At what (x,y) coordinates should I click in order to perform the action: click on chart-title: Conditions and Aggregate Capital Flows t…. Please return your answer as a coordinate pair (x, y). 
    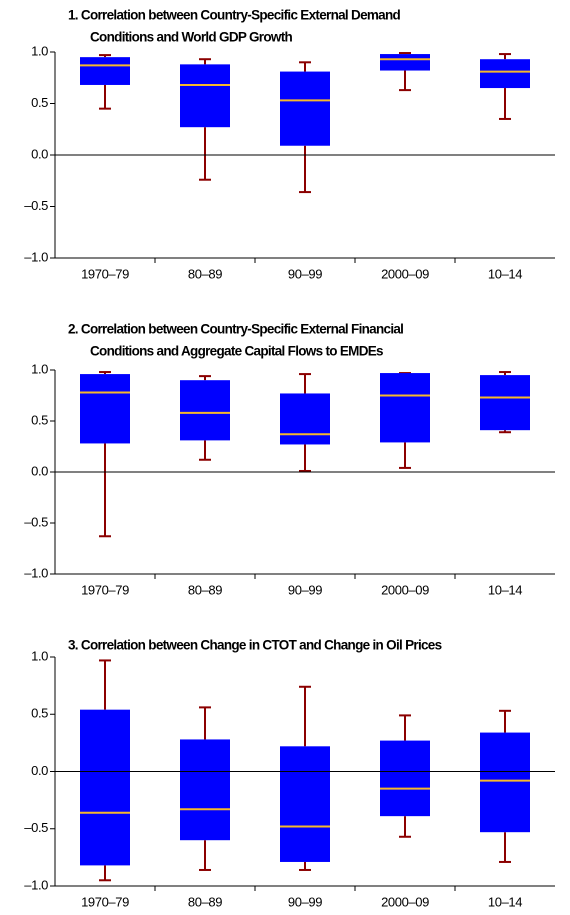
    Looking at the image, I should click on (236, 351).